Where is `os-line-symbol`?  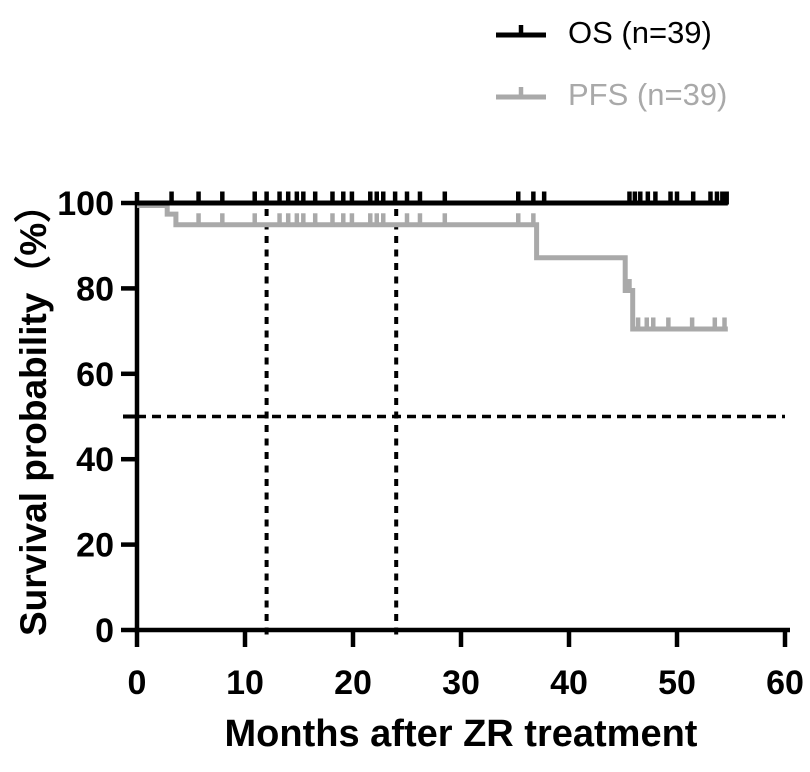 os-line-symbol is located at coordinates (521, 31).